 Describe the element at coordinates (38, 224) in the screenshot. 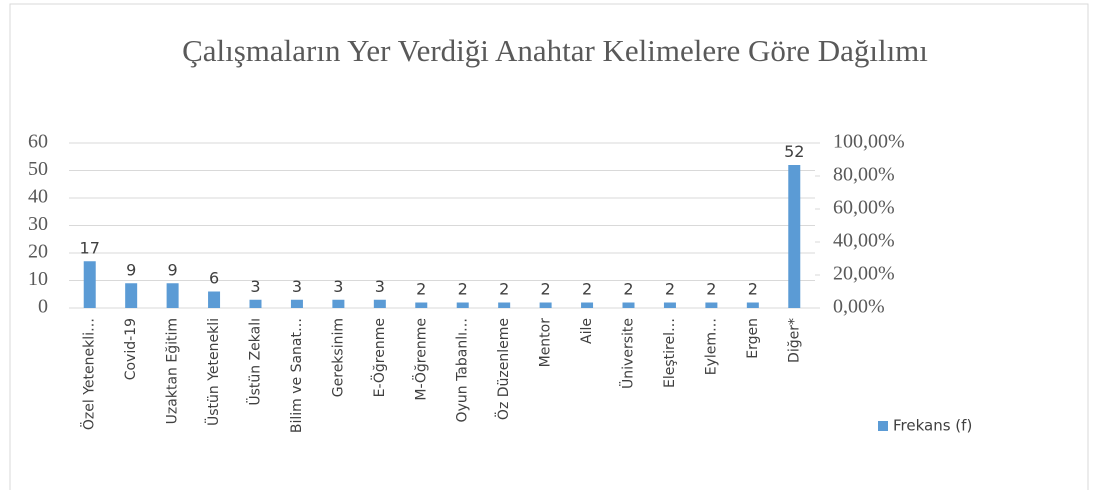

I see `y-tick-label: 30` at that location.